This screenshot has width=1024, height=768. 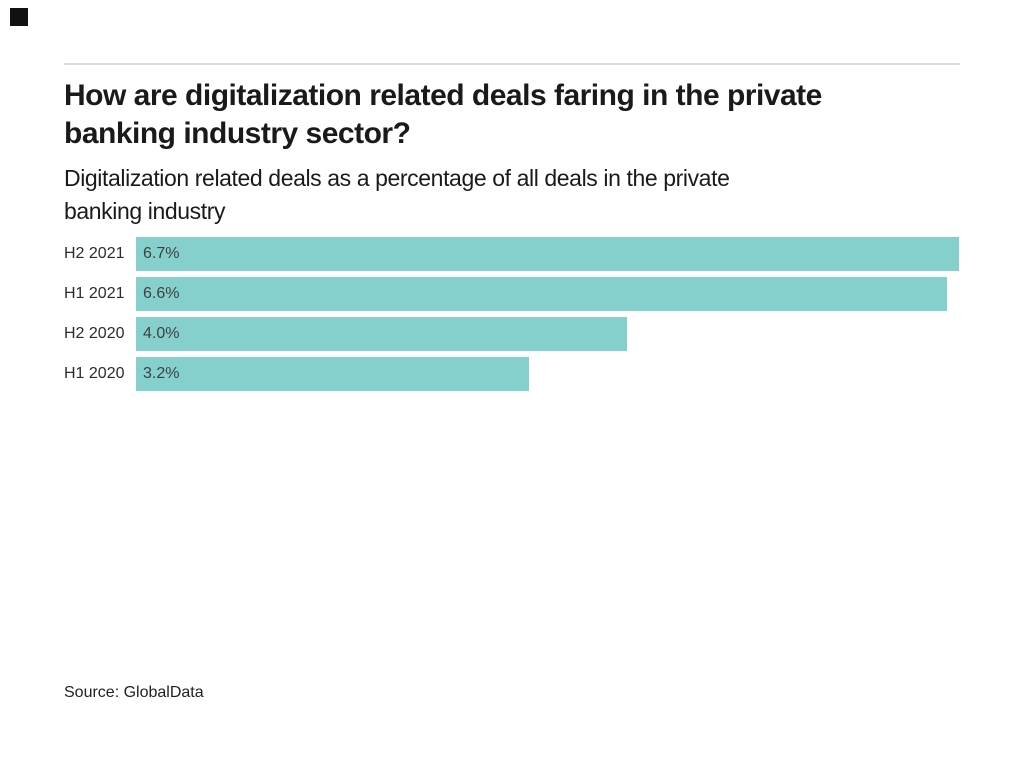 What do you see at coordinates (512, 64) in the screenshot?
I see `header-divider` at bounding box center [512, 64].